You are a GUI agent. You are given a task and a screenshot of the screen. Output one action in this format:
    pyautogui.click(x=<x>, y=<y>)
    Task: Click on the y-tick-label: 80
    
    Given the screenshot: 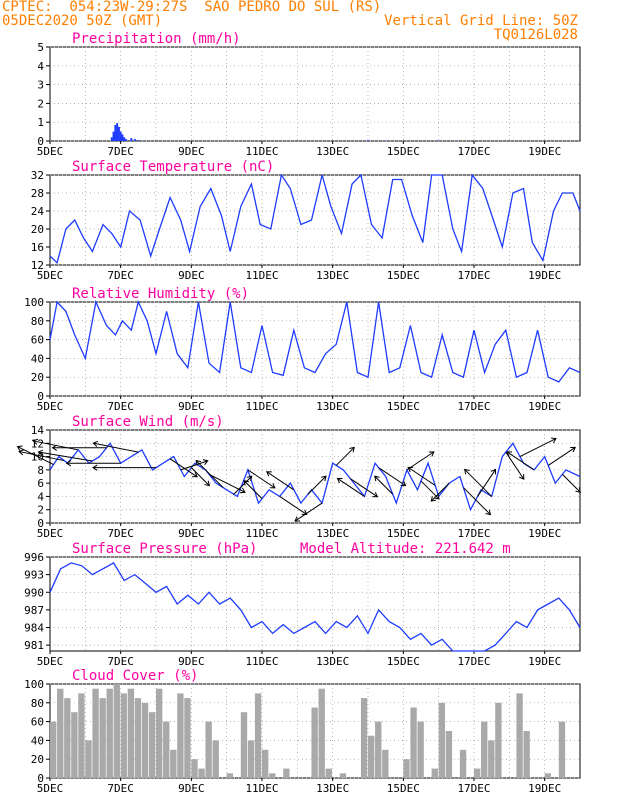 What is the action you would take?
    pyautogui.click(x=37, y=321)
    